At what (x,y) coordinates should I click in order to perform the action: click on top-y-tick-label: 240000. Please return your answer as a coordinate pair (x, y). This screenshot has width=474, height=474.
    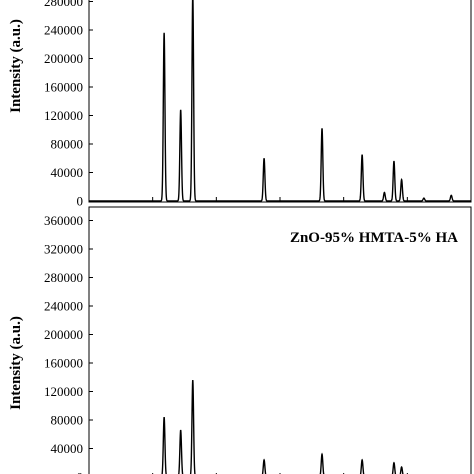
    Looking at the image, I should click on (63, 30).